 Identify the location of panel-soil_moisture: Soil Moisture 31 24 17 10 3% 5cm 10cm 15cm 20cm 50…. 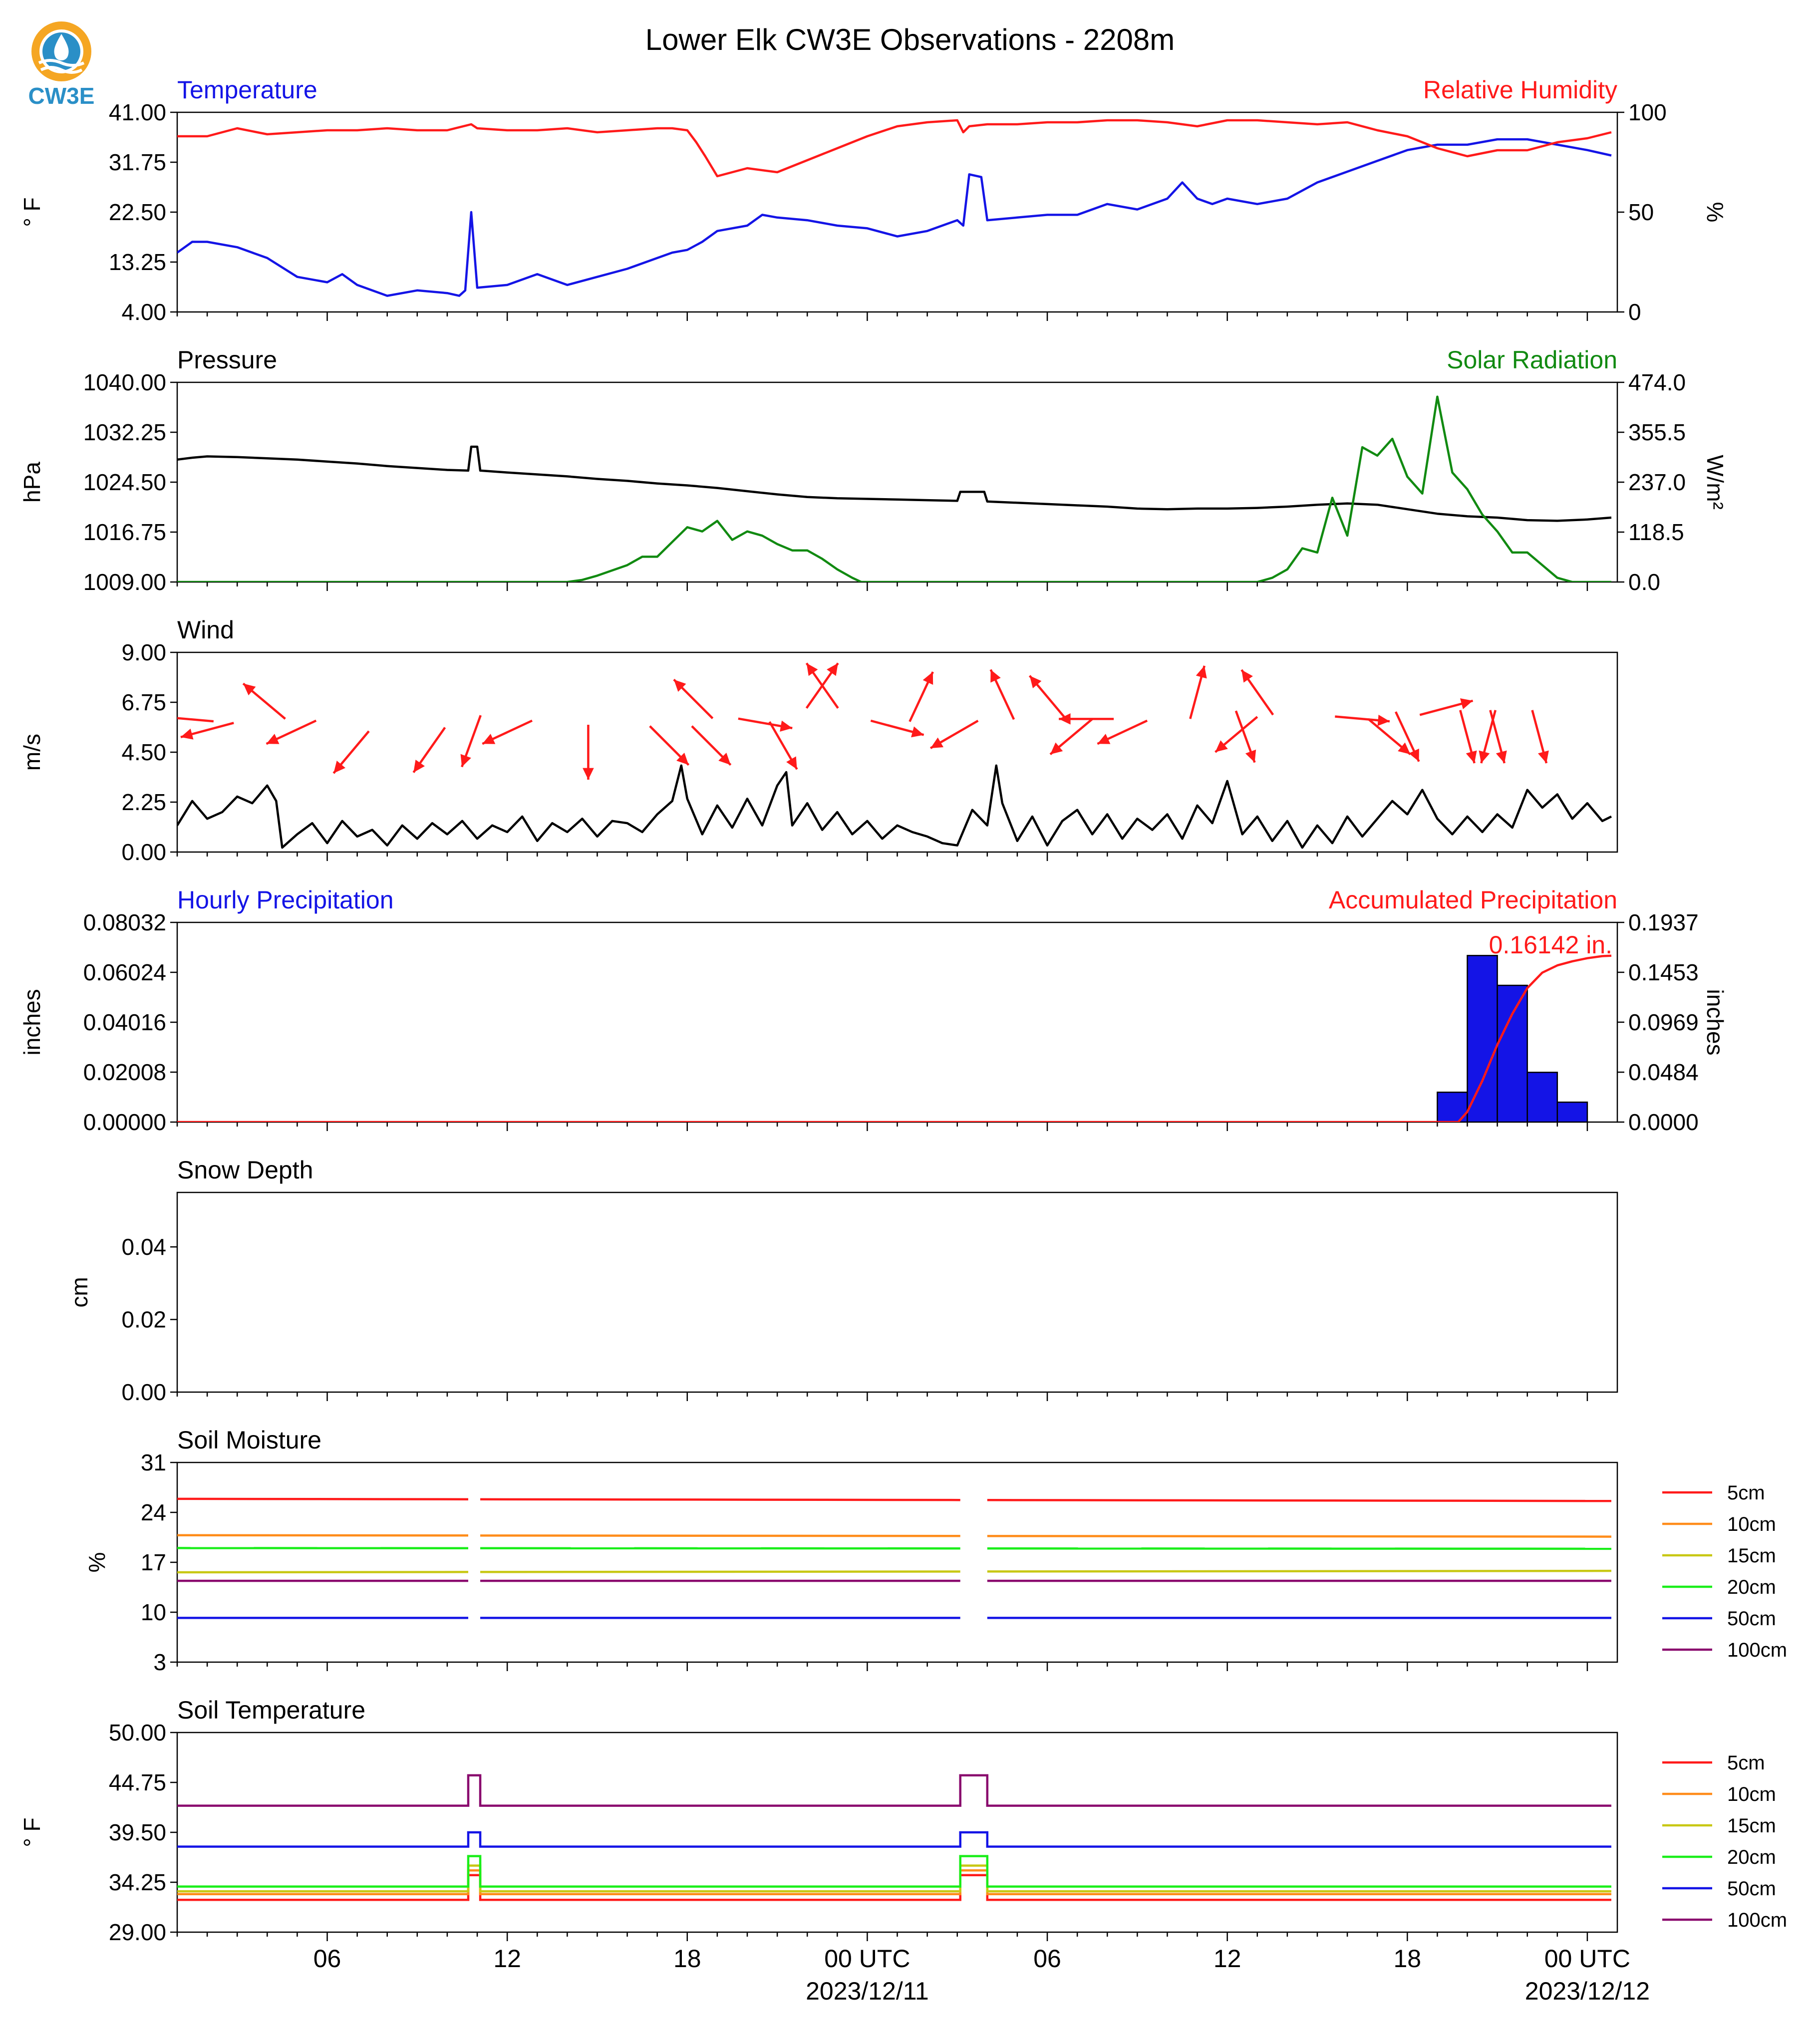
(935, 1550).